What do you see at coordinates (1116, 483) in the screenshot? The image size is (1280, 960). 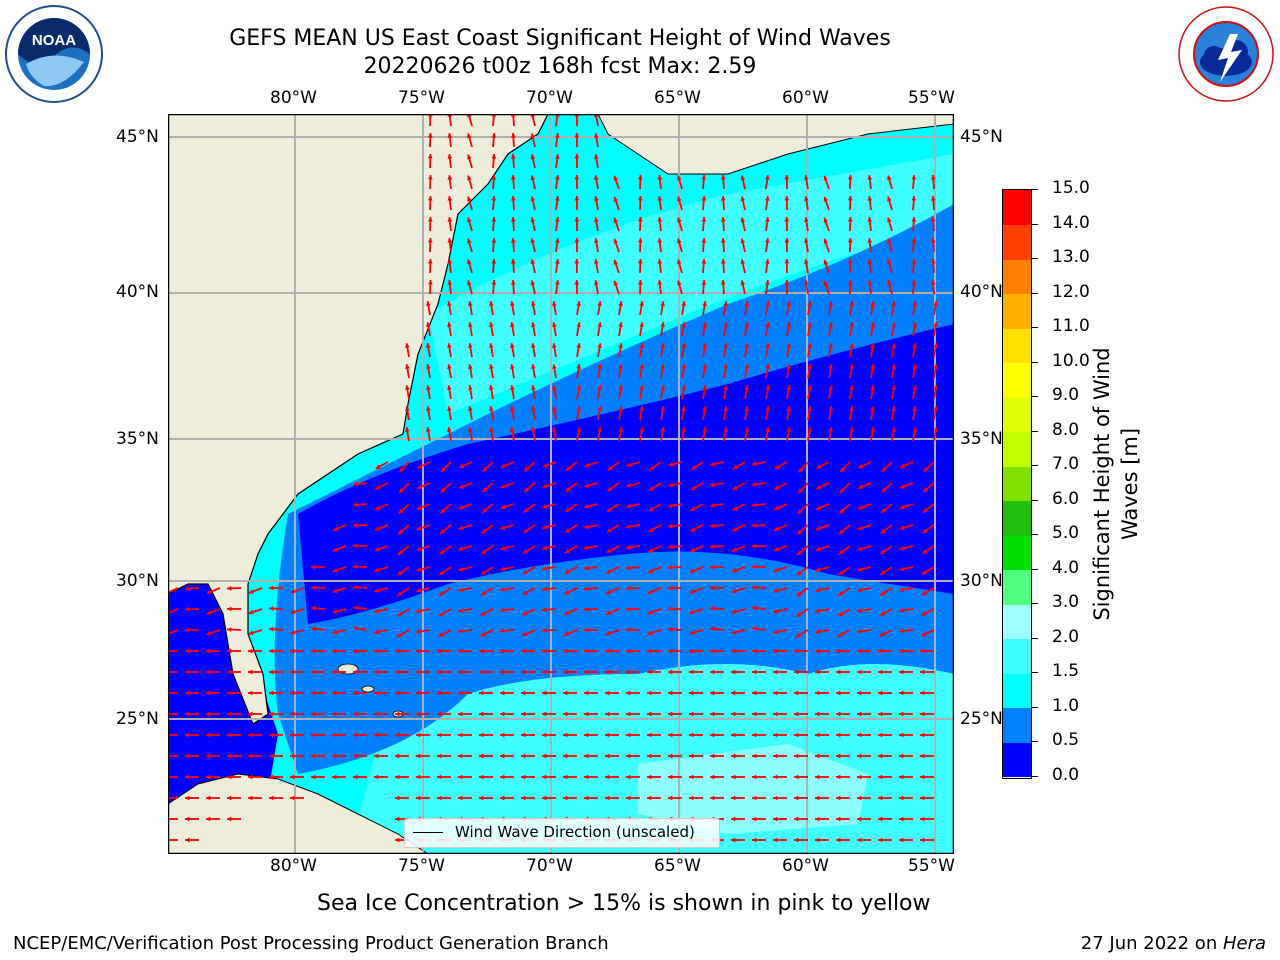 I see `colorbar-label: Significant Height of Wind Waves [m]` at bounding box center [1116, 483].